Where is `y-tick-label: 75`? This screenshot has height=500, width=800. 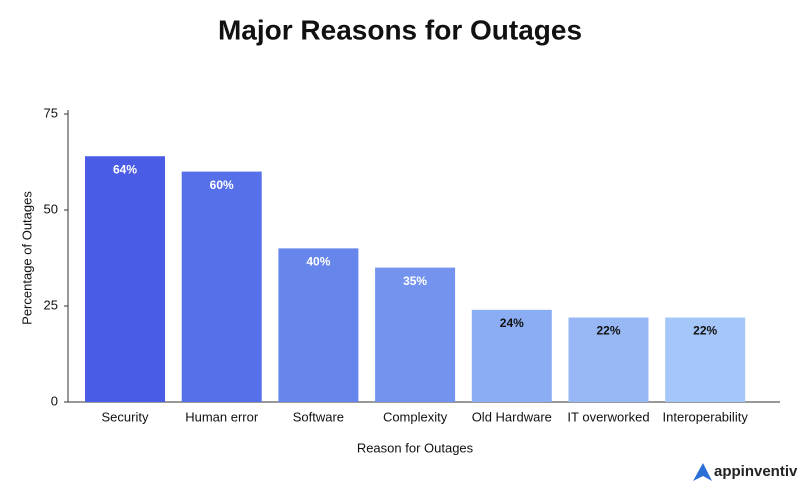 y-tick-label: 75 is located at coordinates (51, 112).